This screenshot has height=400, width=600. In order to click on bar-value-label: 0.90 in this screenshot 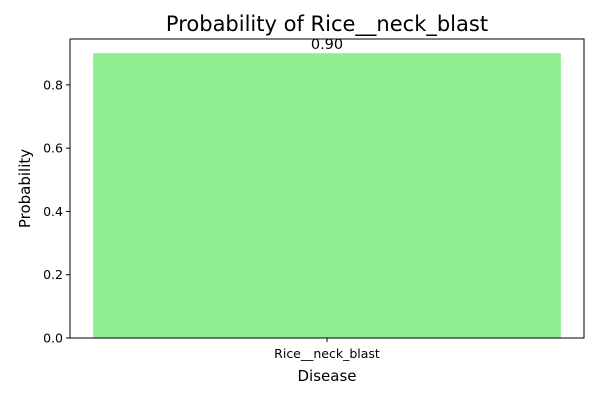, I will do `click(327, 45)`.